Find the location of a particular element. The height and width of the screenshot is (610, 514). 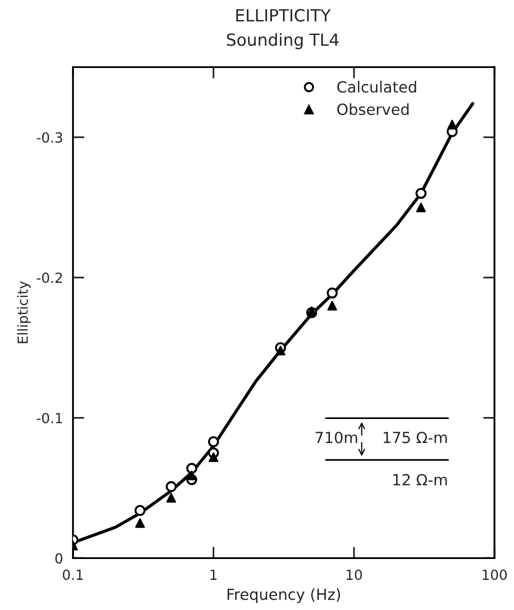

x-tick-label: 0.1 is located at coordinates (72, 575).